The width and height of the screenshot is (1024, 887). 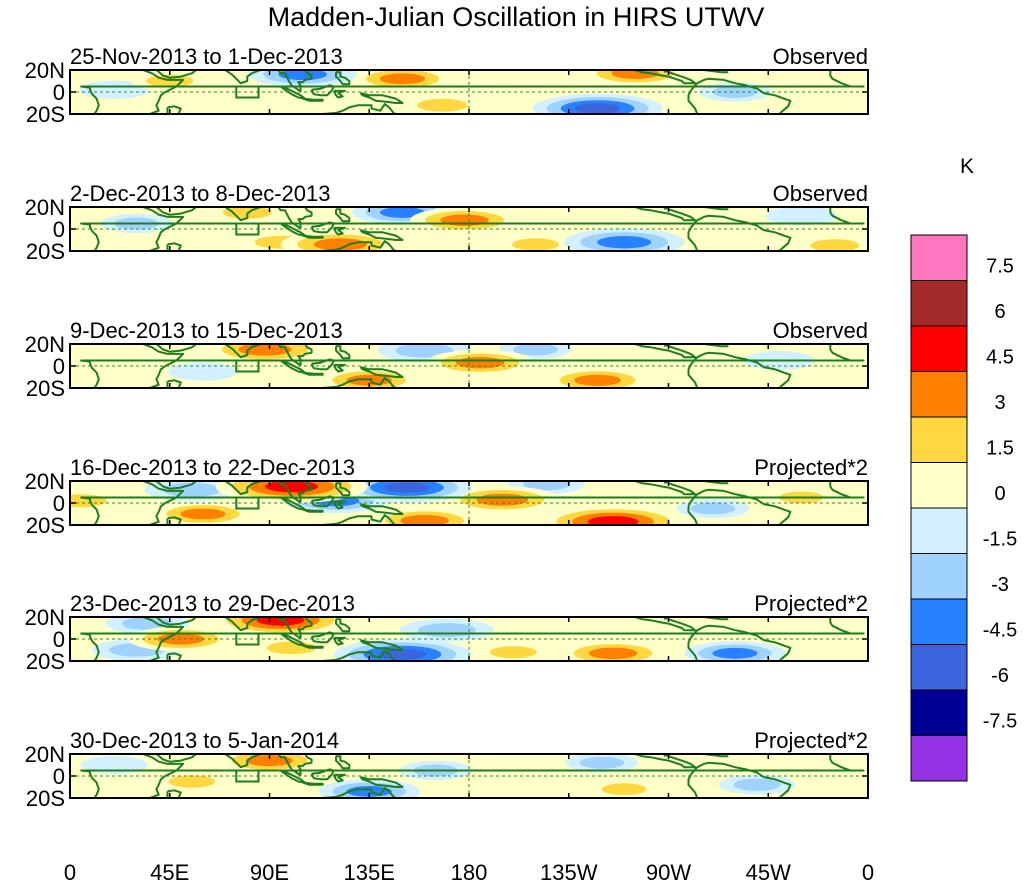 What do you see at coordinates (1000, 676) in the screenshot?
I see `colorbar-level-label: -6` at bounding box center [1000, 676].